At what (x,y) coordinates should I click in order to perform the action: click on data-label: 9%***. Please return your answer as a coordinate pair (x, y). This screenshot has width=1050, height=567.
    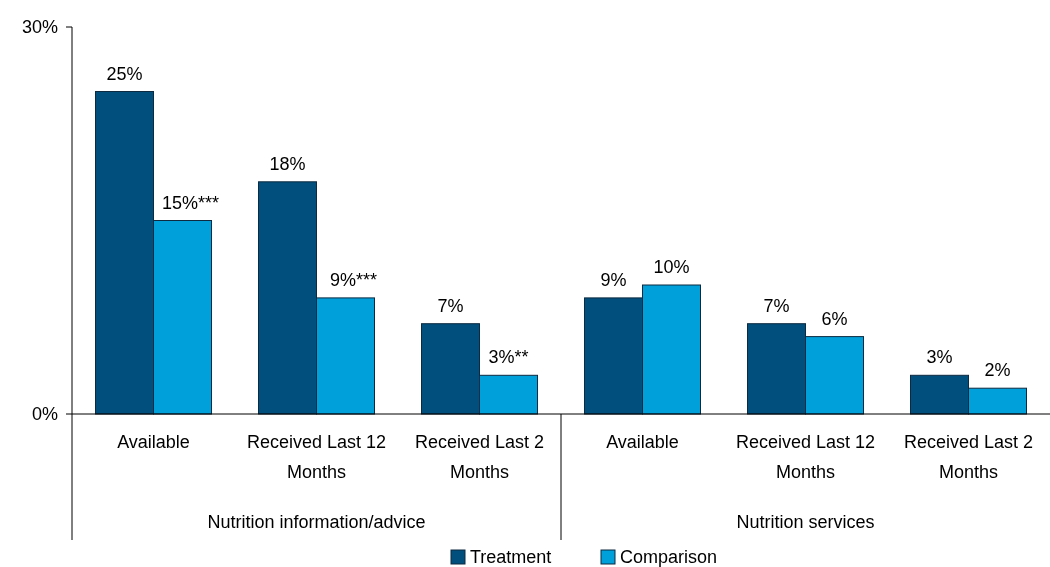
    Looking at the image, I should click on (353, 279).